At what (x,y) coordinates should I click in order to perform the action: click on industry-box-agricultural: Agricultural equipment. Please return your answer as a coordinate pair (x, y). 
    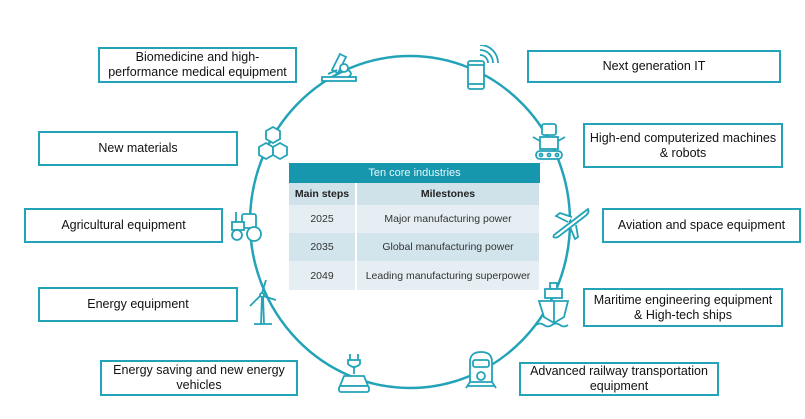
    Looking at the image, I should click on (123, 225).